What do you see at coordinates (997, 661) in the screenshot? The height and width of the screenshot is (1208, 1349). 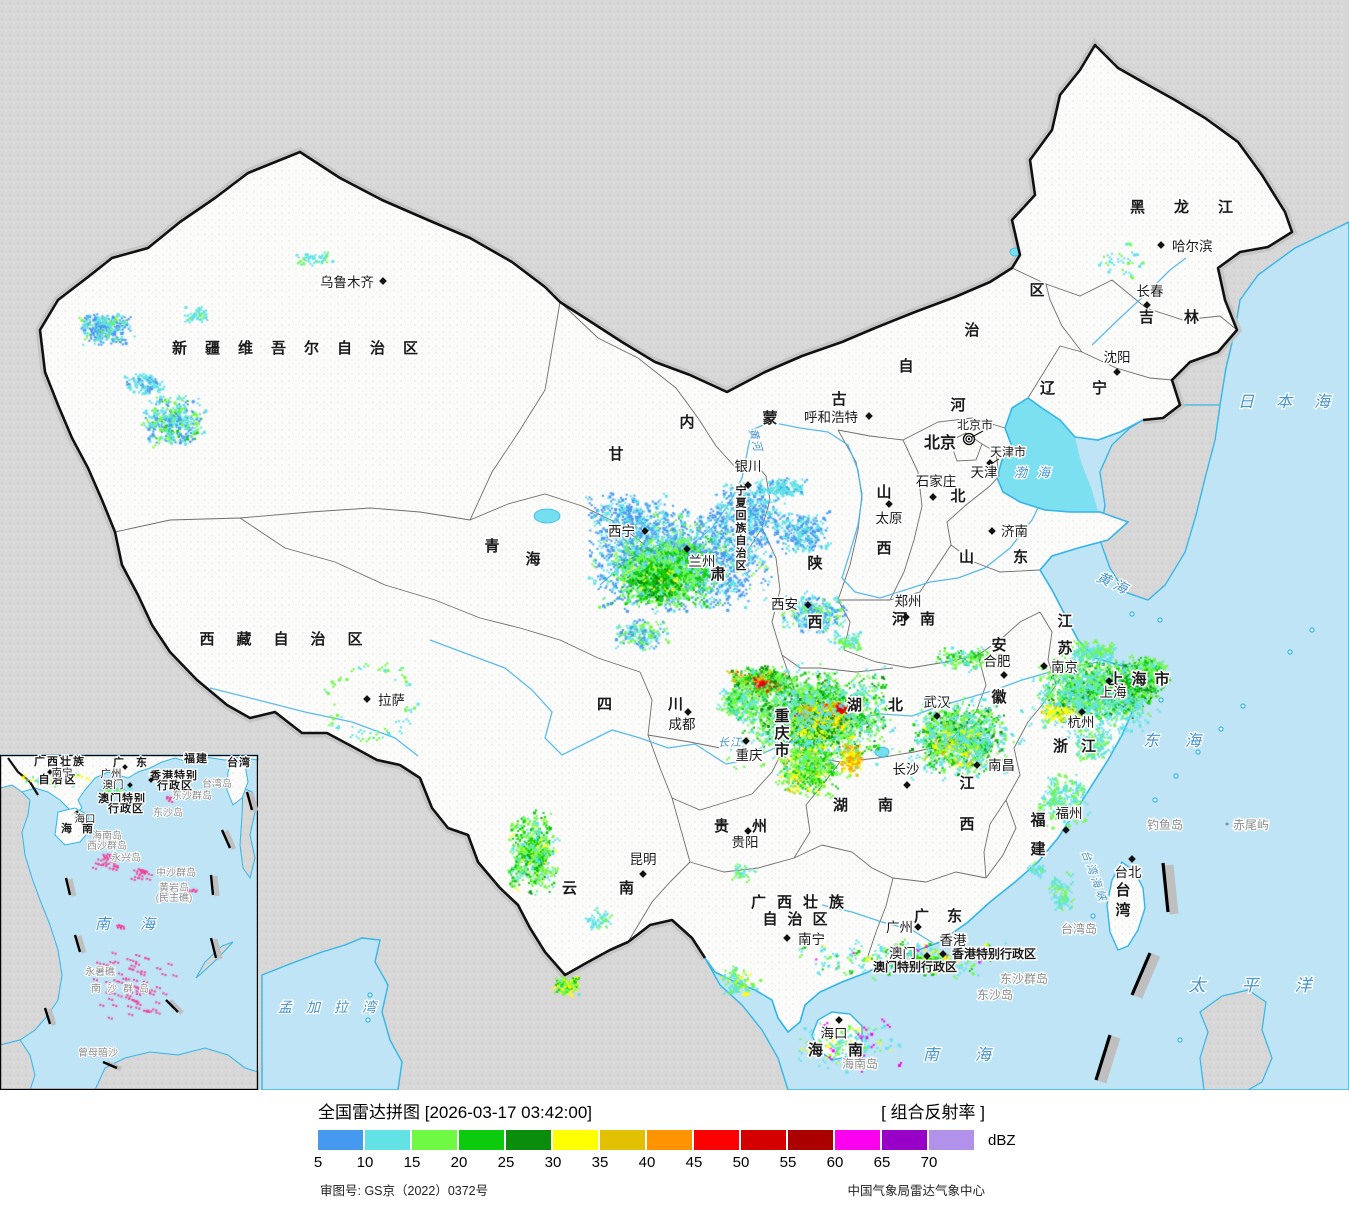 I see `city-label: 合肥` at bounding box center [997, 661].